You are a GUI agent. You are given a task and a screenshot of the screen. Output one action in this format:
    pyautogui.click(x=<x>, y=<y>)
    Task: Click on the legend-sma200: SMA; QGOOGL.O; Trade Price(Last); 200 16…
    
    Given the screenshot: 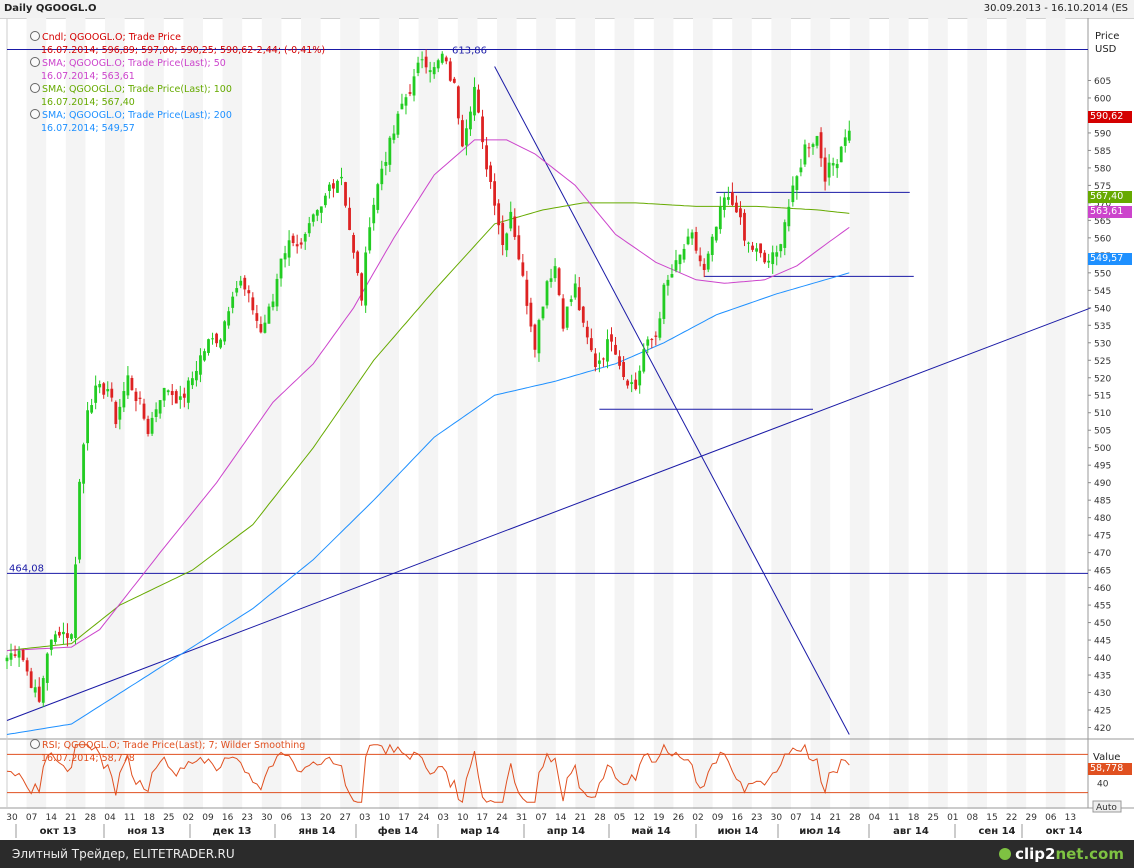 What is the action you would take?
    pyautogui.click(x=177, y=122)
    